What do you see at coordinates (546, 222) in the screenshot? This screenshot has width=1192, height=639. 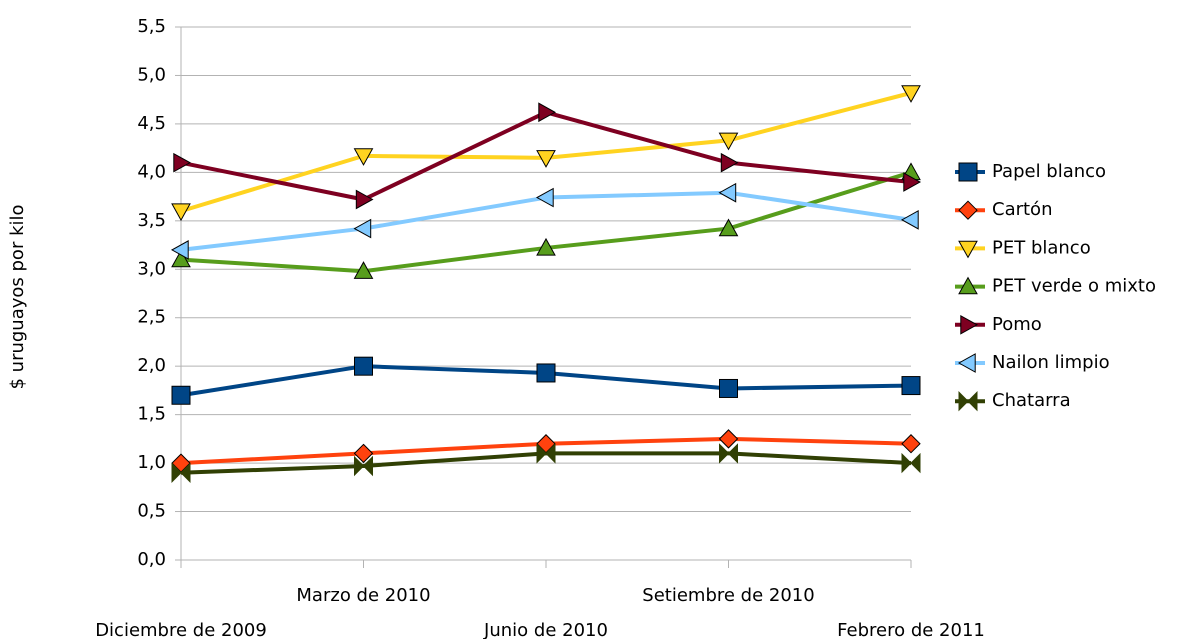 I see `series-line` at bounding box center [546, 222].